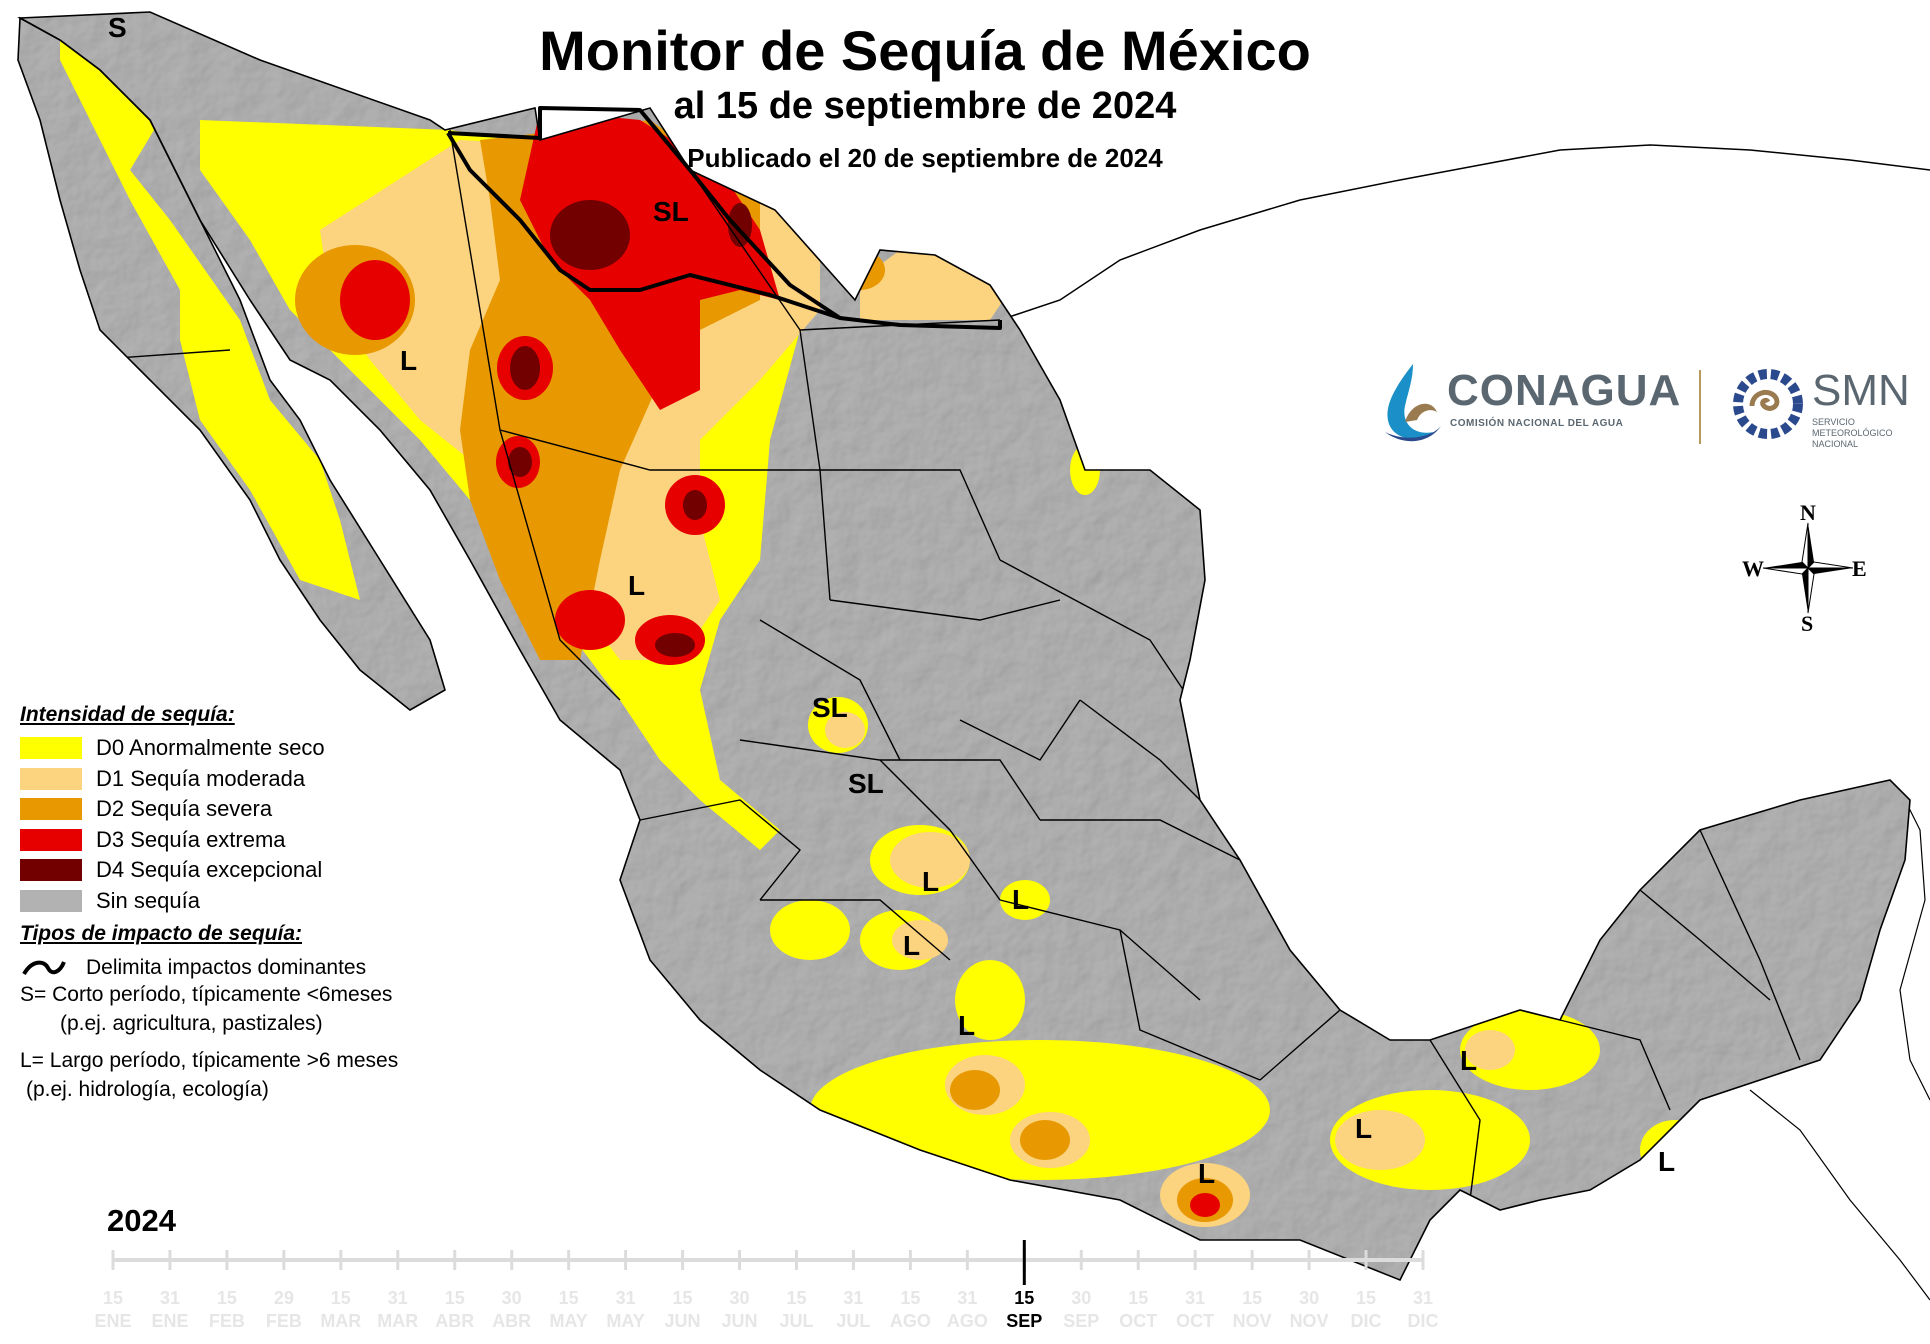 This screenshot has width=1930, height=1344. I want to click on timeline-label: 31 MAR, so click(398, 1310).